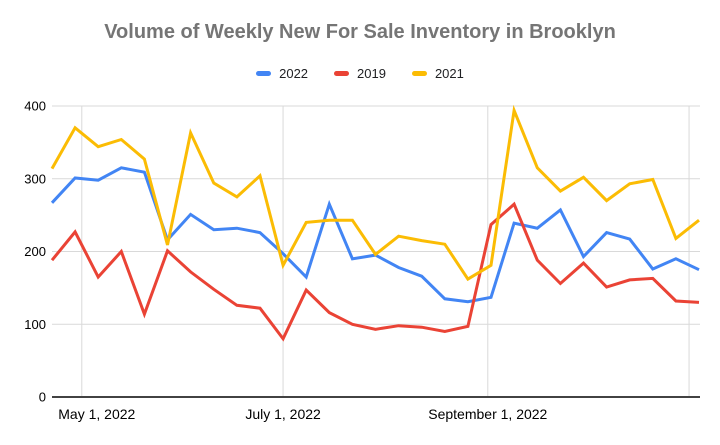  Describe the element at coordinates (487, 414) in the screenshot. I see `x-tick-label: September 1, 2022` at that location.